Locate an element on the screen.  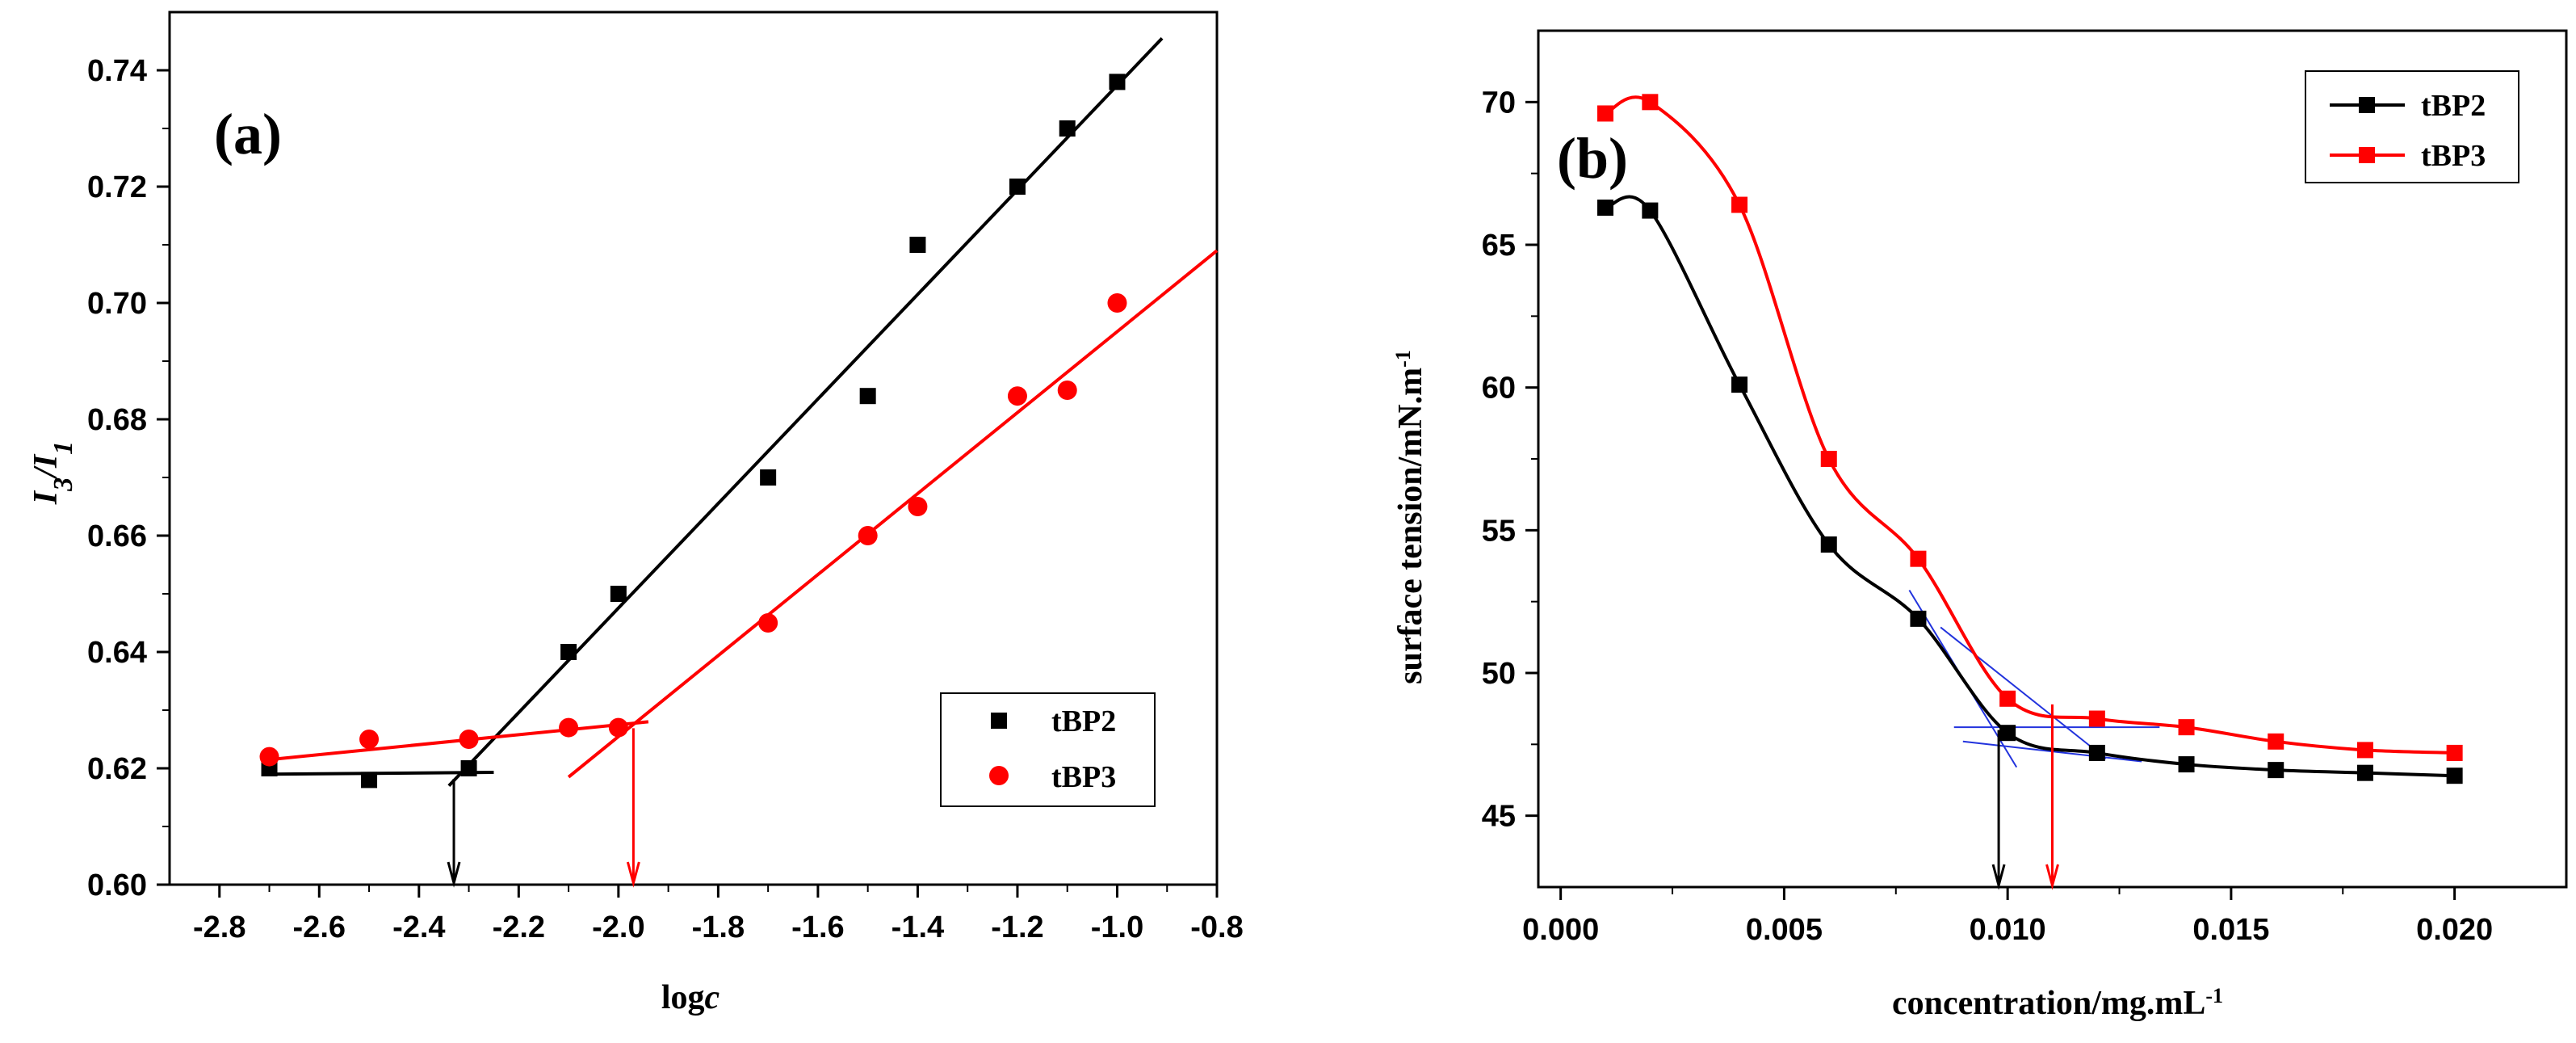
panel-a-x-tick-label: -2.4 is located at coordinates (418, 927).